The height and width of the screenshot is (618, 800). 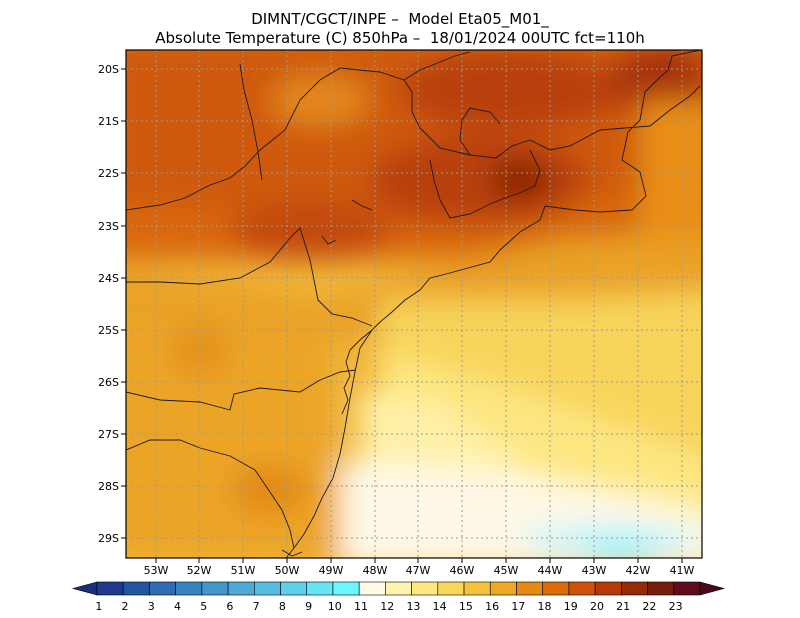 What do you see at coordinates (331, 570) in the screenshot?
I see `lon-label: 49W` at bounding box center [331, 570].